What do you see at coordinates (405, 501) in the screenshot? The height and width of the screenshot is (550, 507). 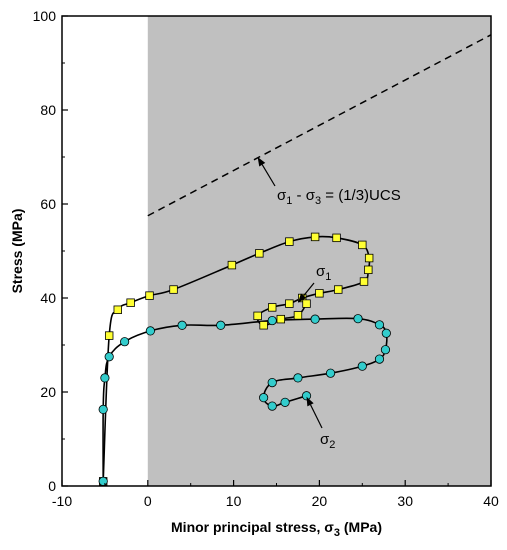 I see `x-tick-label-4: 30` at bounding box center [405, 501].